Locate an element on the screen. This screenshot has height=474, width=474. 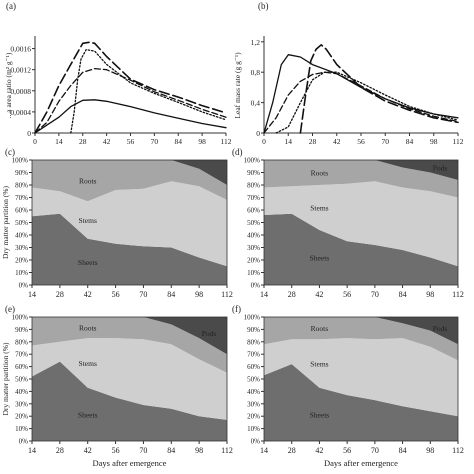
area-c-pods is located at coordinates (129, 172).